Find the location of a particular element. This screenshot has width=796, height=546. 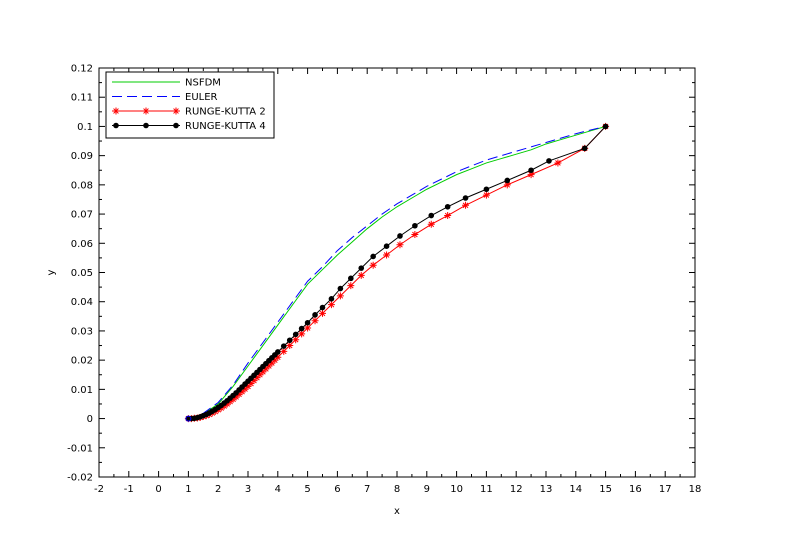

x-tick-label-18: 16 is located at coordinates (635, 489).